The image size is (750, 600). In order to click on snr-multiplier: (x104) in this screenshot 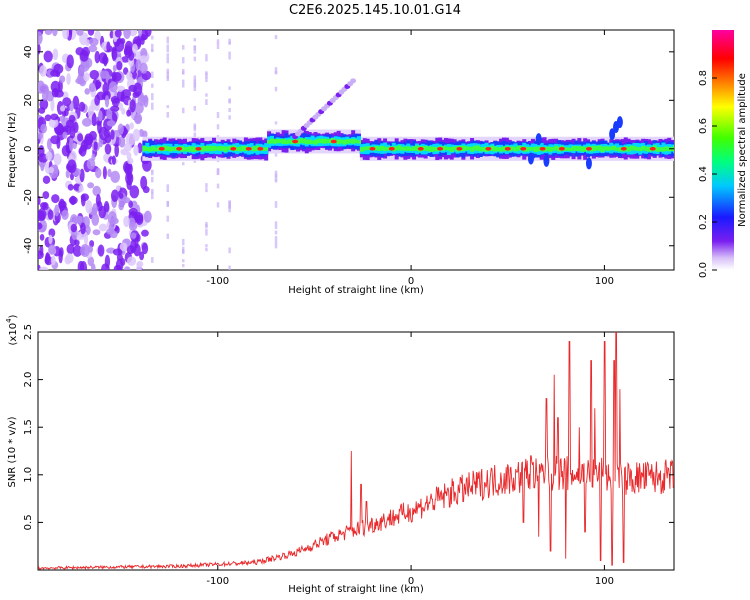, I will do `click(12, 329)`.